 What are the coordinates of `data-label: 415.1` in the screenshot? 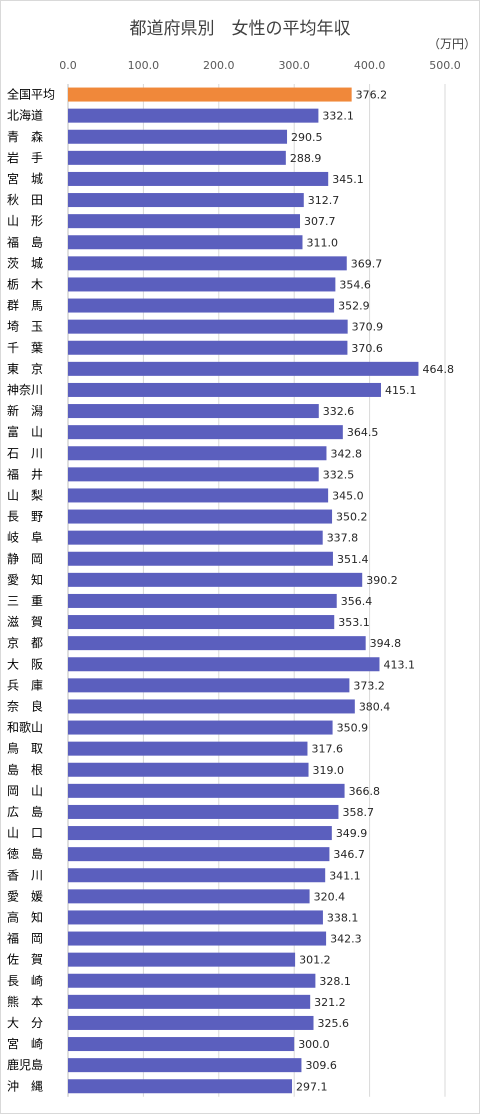 It's located at (401, 390).